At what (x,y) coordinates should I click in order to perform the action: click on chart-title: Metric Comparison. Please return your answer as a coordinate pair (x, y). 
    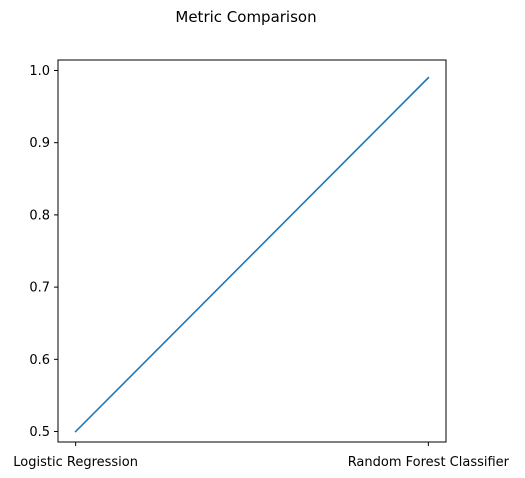
    Looking at the image, I should click on (245, 17).